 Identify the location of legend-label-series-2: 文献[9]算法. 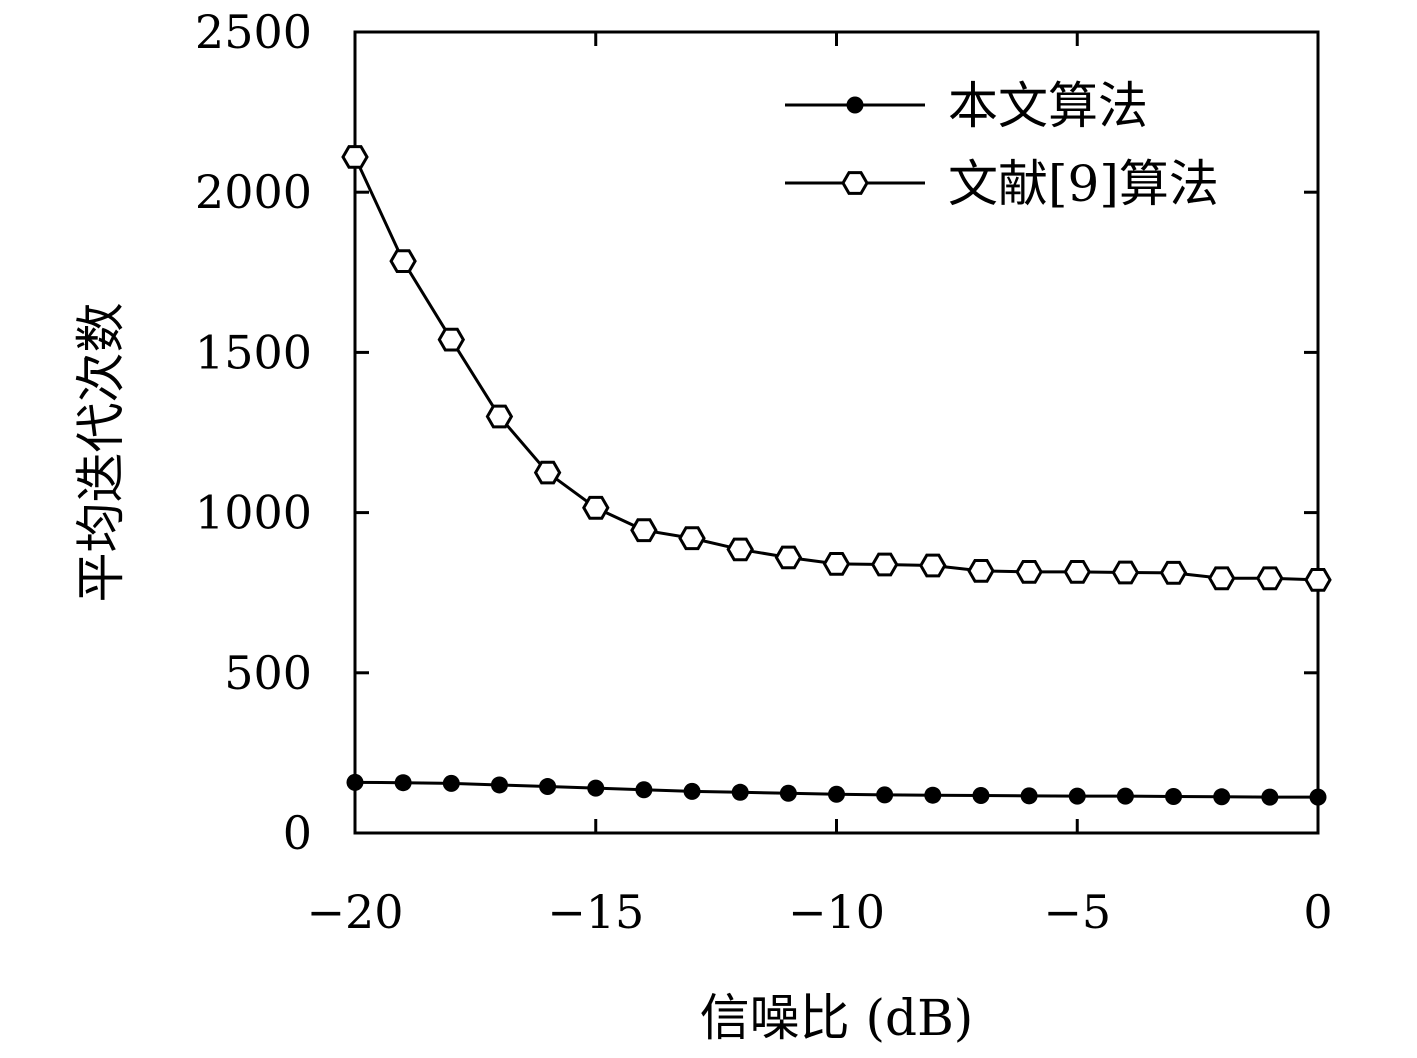
(1083, 184).